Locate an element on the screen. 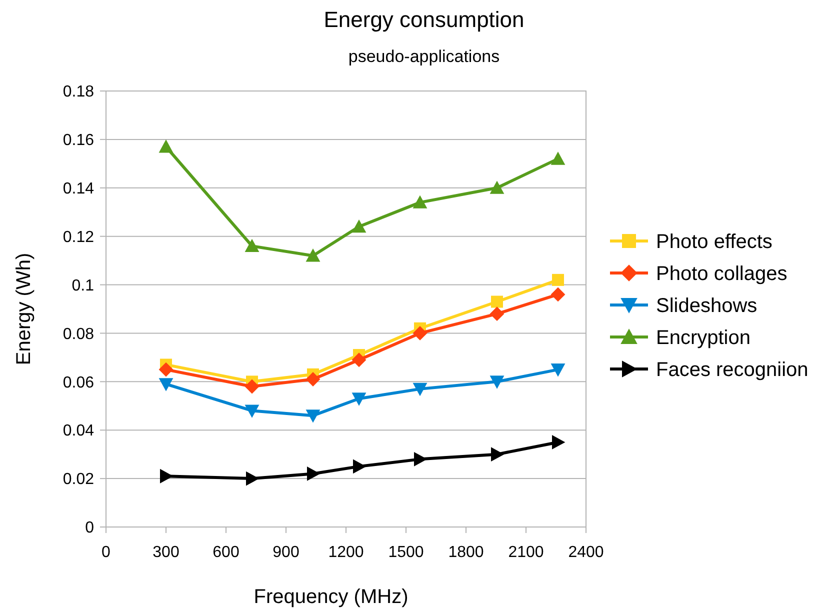  y-axis-title: Energy (Wh) is located at coordinates (24, 309).